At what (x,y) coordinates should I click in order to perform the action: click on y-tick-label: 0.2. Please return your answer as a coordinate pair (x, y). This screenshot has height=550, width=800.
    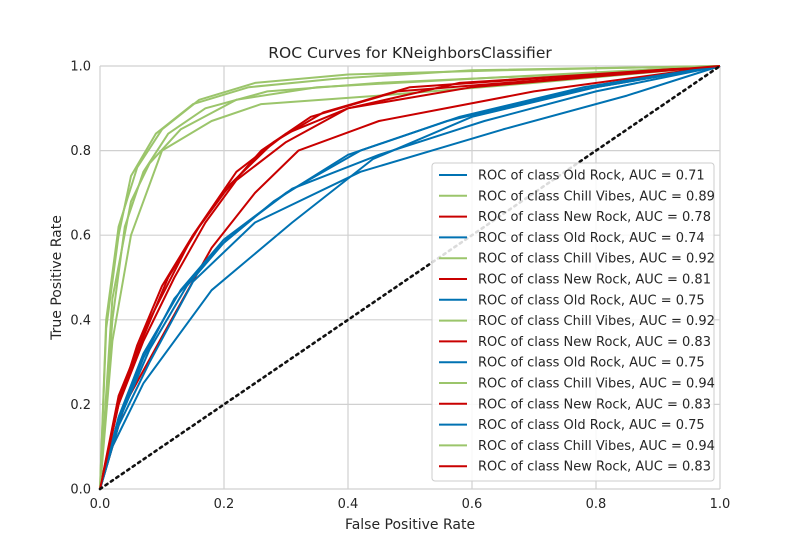
    Looking at the image, I should click on (80, 405).